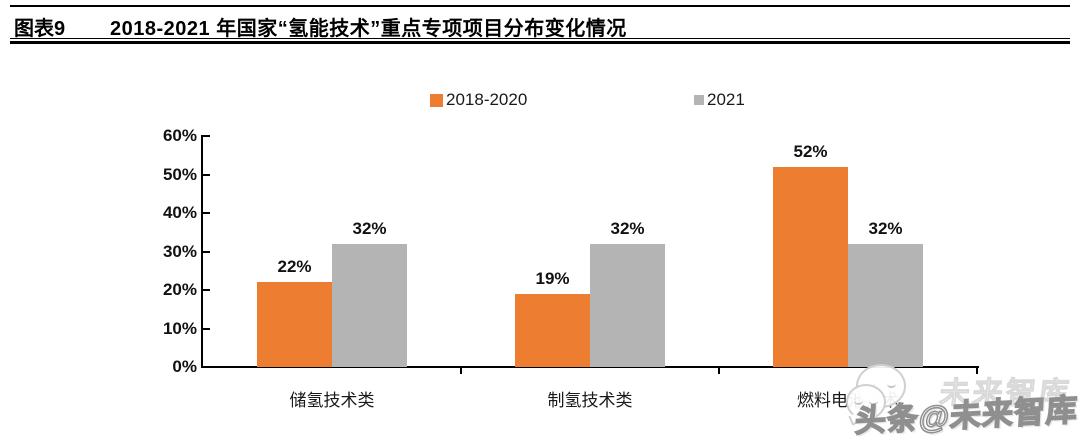  I want to click on legend-label: 2018-2020, so click(487, 99).